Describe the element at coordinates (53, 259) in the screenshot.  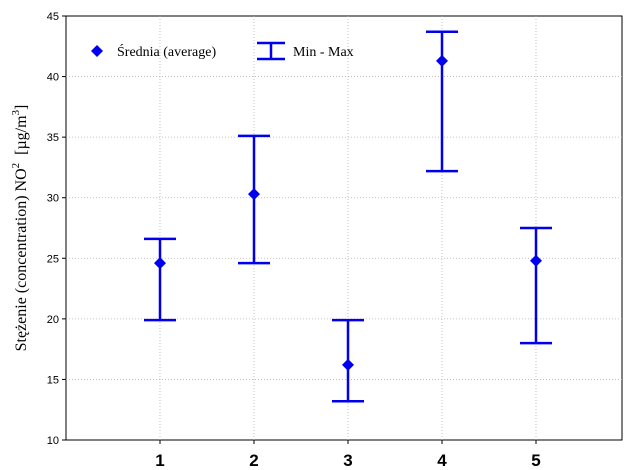
I see `y-tick-label: 25` at that location.